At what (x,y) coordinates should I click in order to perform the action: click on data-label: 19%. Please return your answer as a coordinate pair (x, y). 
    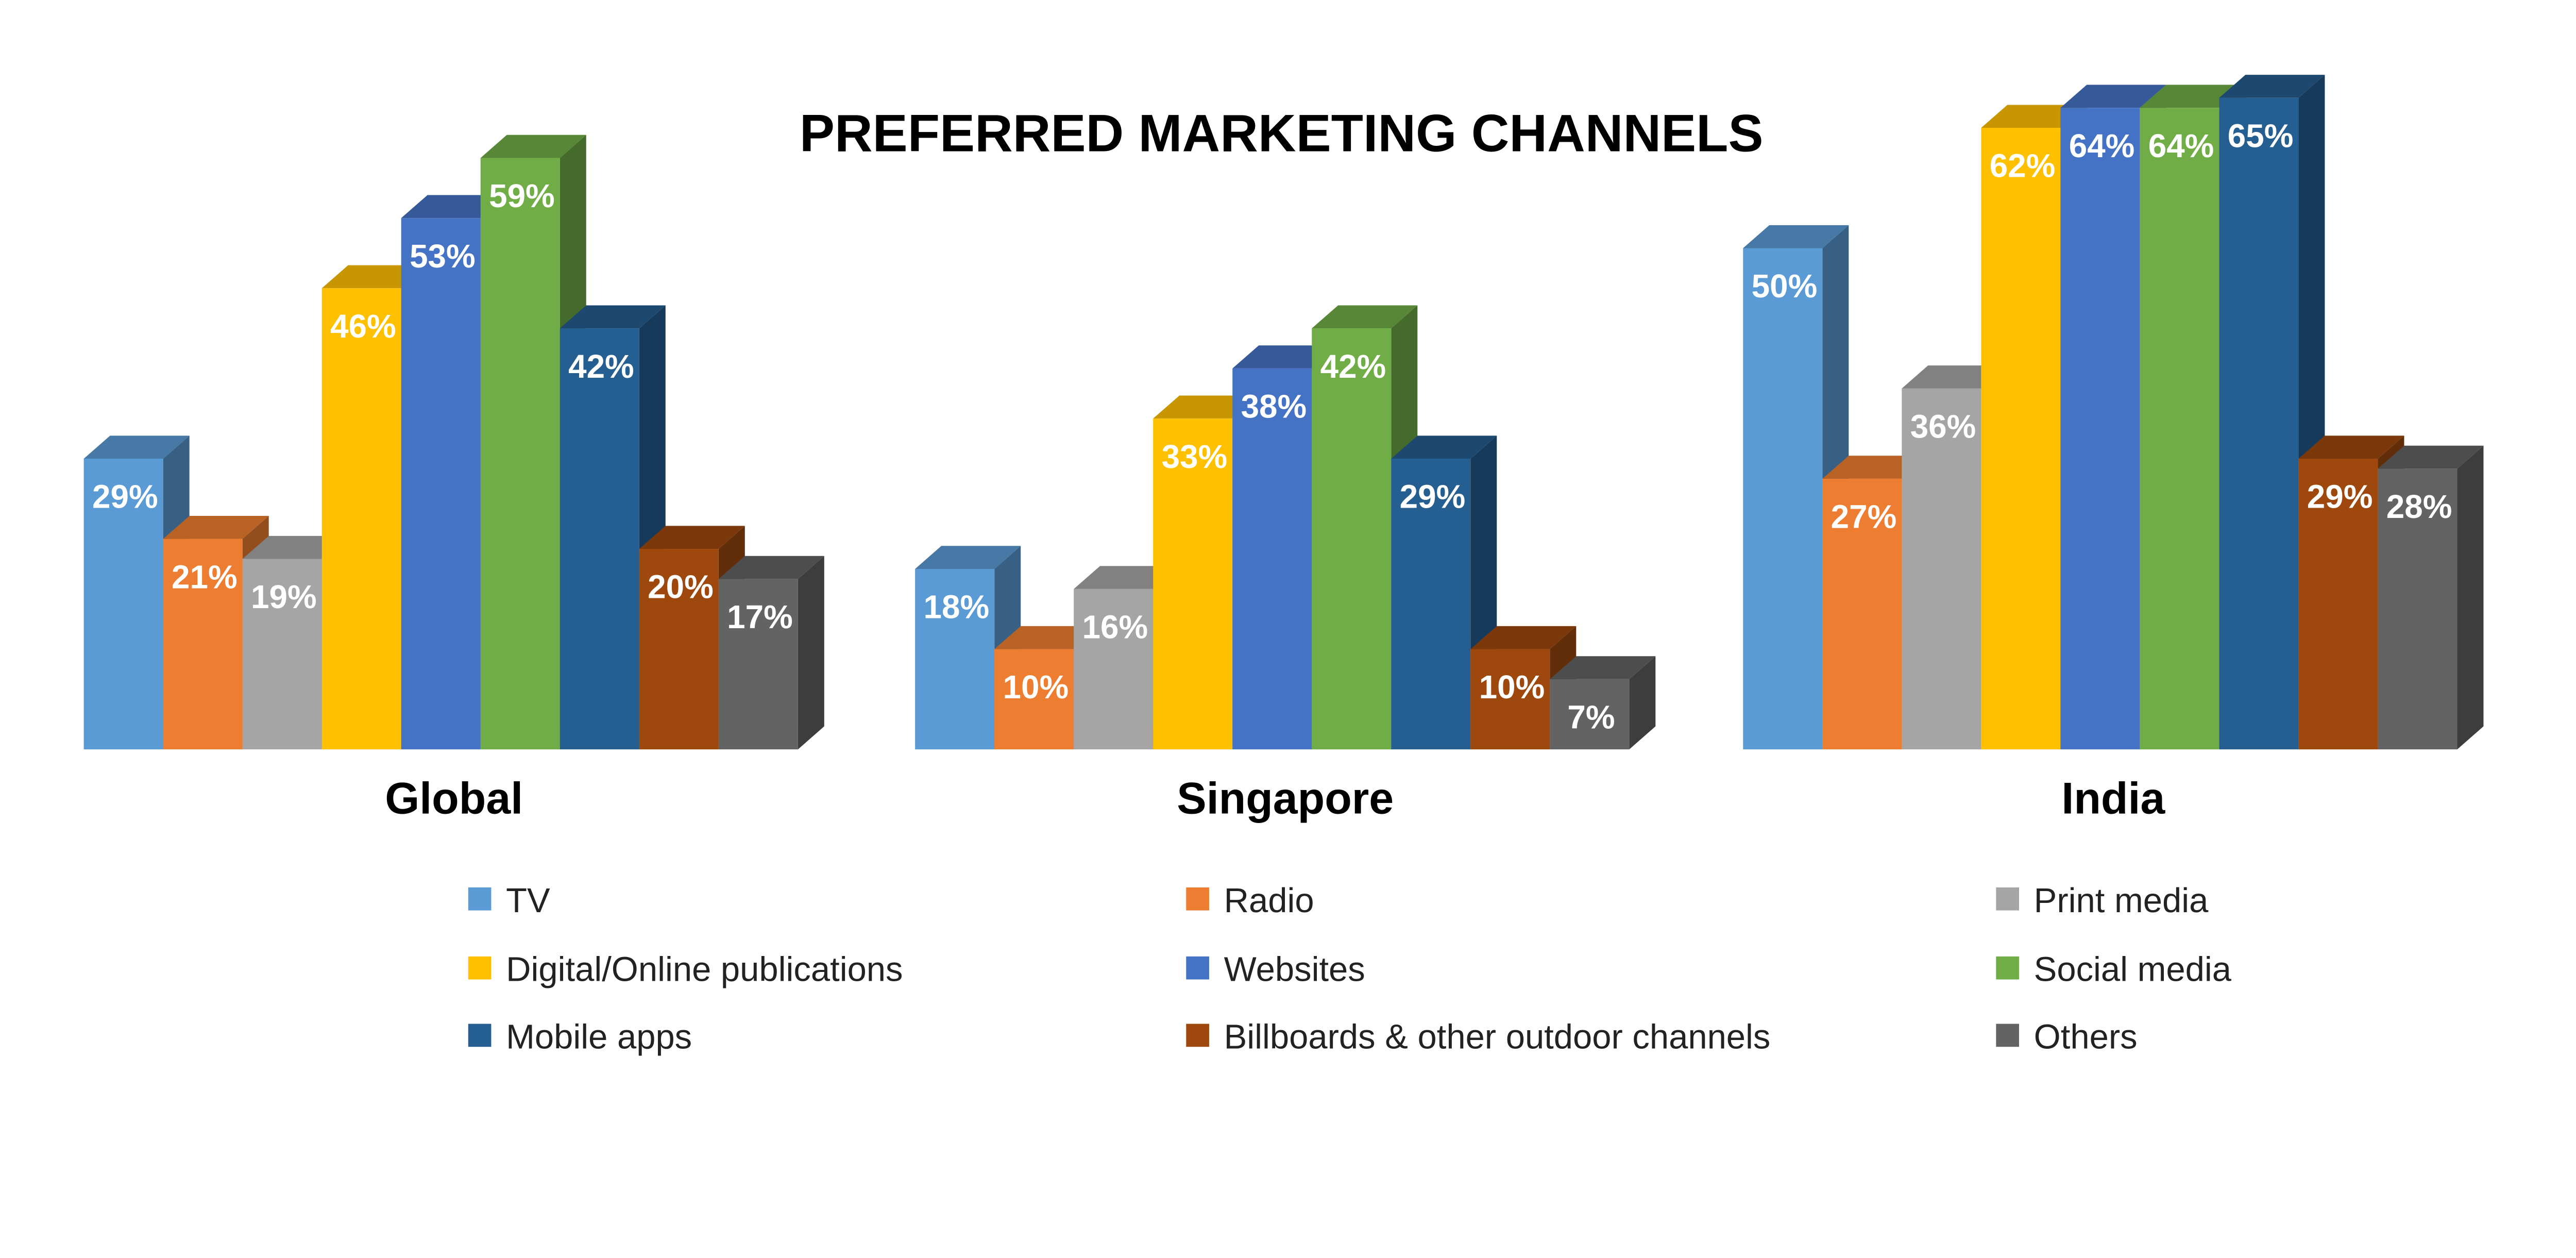
    Looking at the image, I should click on (284, 596).